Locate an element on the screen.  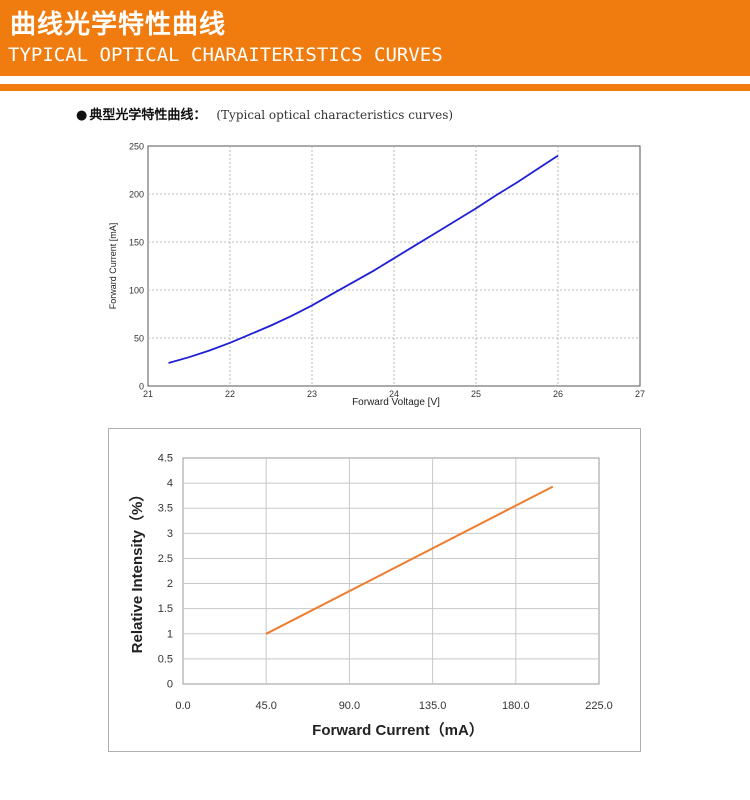
chart2-x-tick-label: 135.0 is located at coordinates (433, 706).